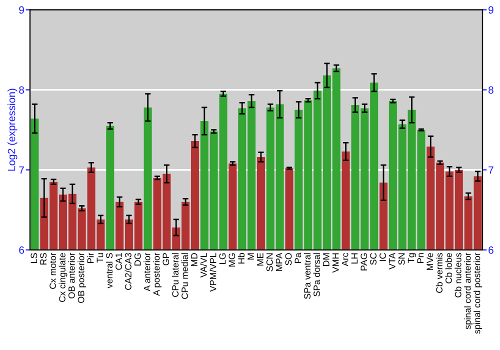 The image size is (500, 350). I want to click on x-tick-label: SO, so click(288, 259).